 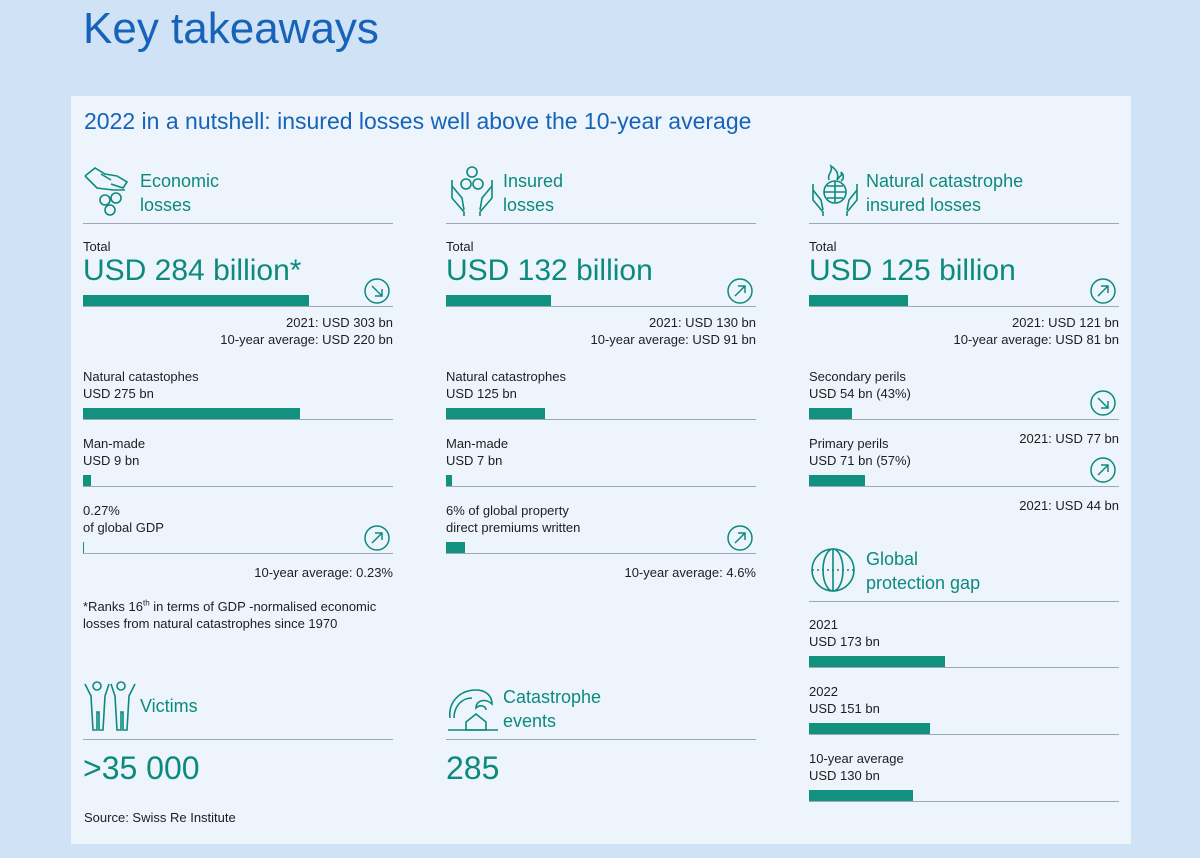 I want to click on economic-gdp-bar, so click(x=83, y=547).